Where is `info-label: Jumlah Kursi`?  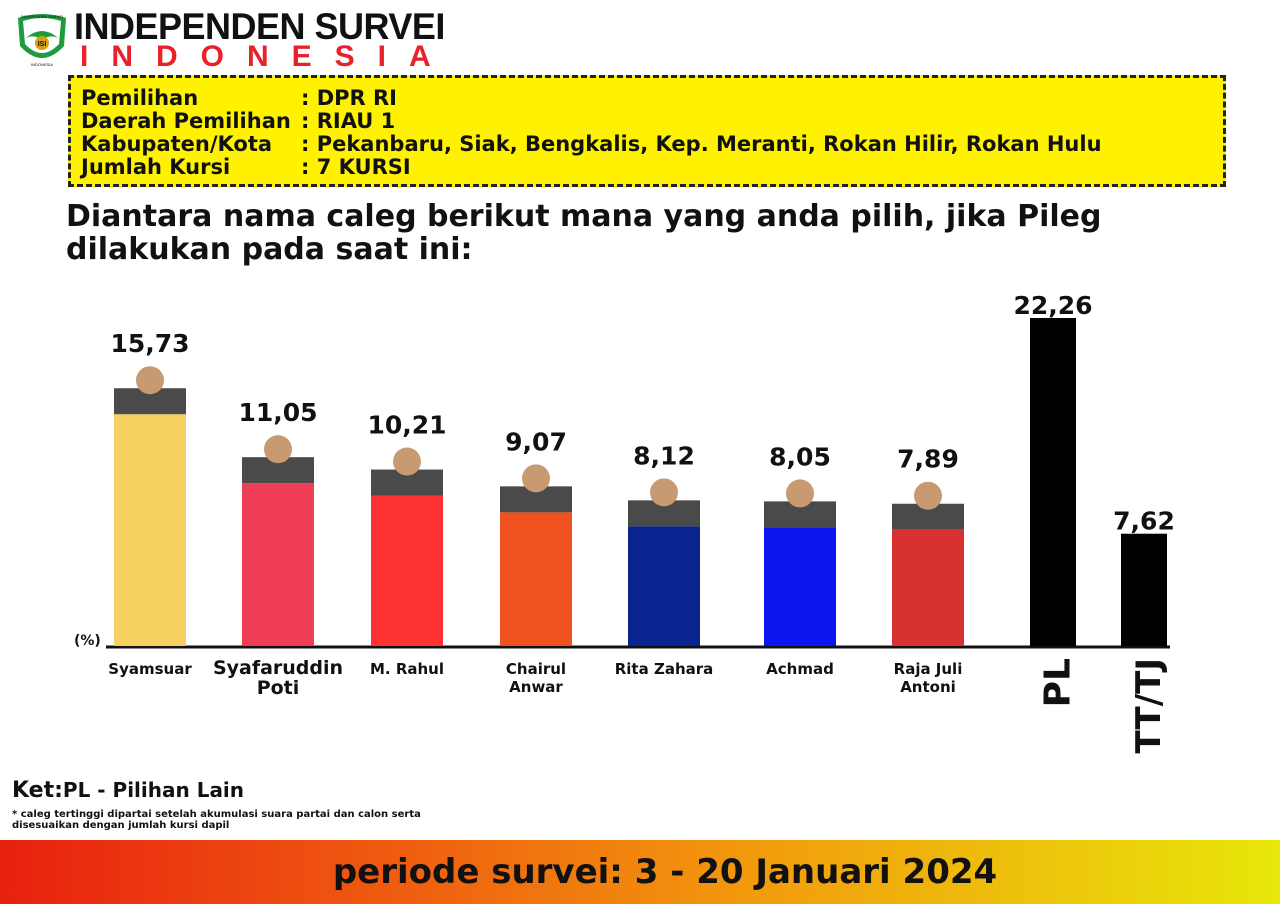 info-label: Jumlah Kursi is located at coordinates (156, 167).